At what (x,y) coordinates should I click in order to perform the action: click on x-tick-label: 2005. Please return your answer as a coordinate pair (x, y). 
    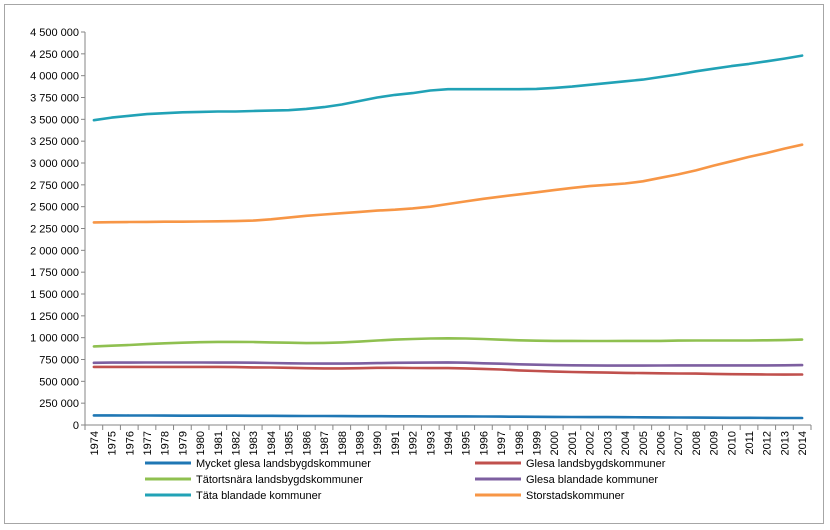
    Looking at the image, I should click on (644, 443).